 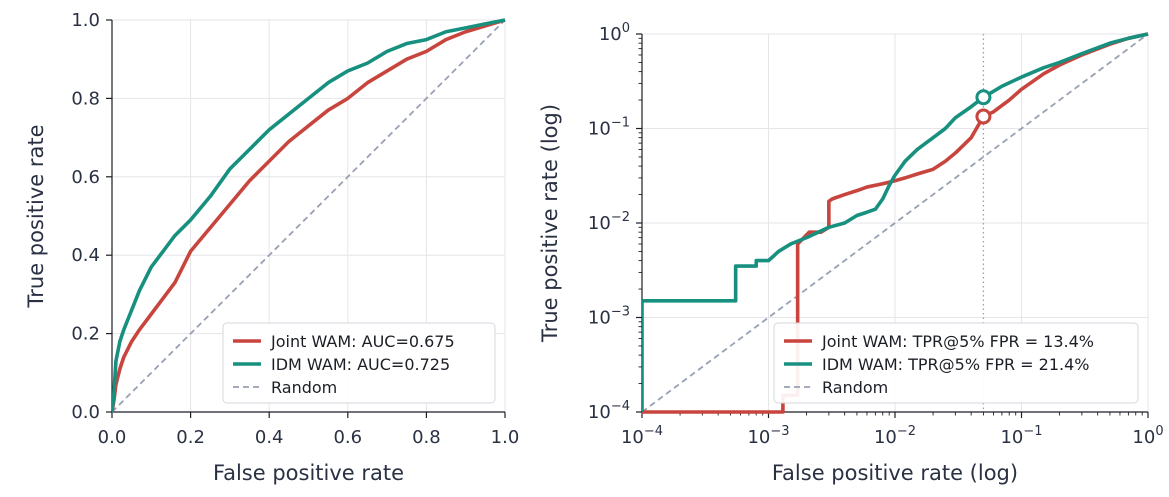 I want to click on y-tick-label: 10⁻¹, so click(x=609, y=128).